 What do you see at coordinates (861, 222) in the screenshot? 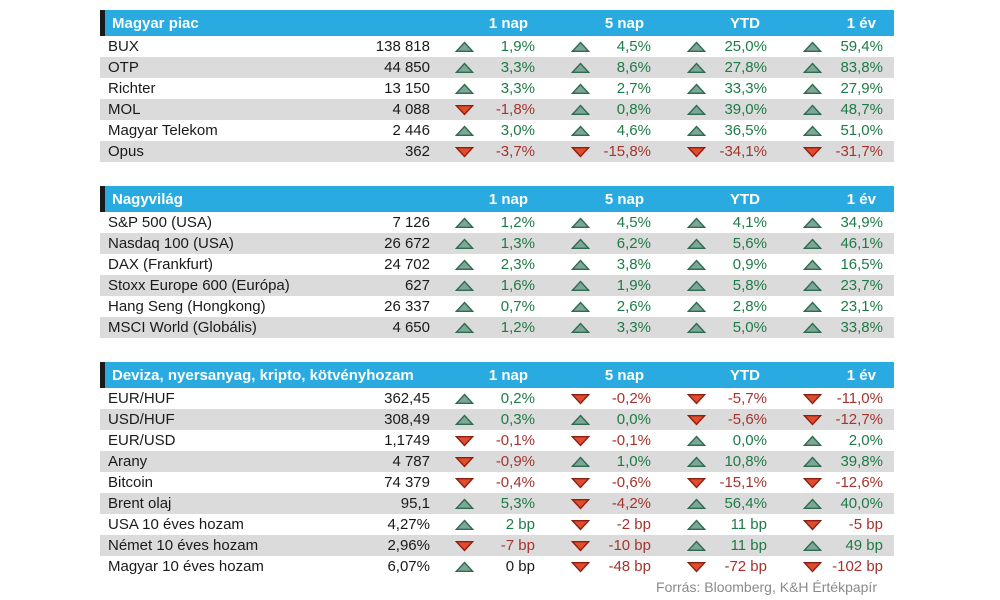
I see `change-value: 34,9%` at bounding box center [861, 222].